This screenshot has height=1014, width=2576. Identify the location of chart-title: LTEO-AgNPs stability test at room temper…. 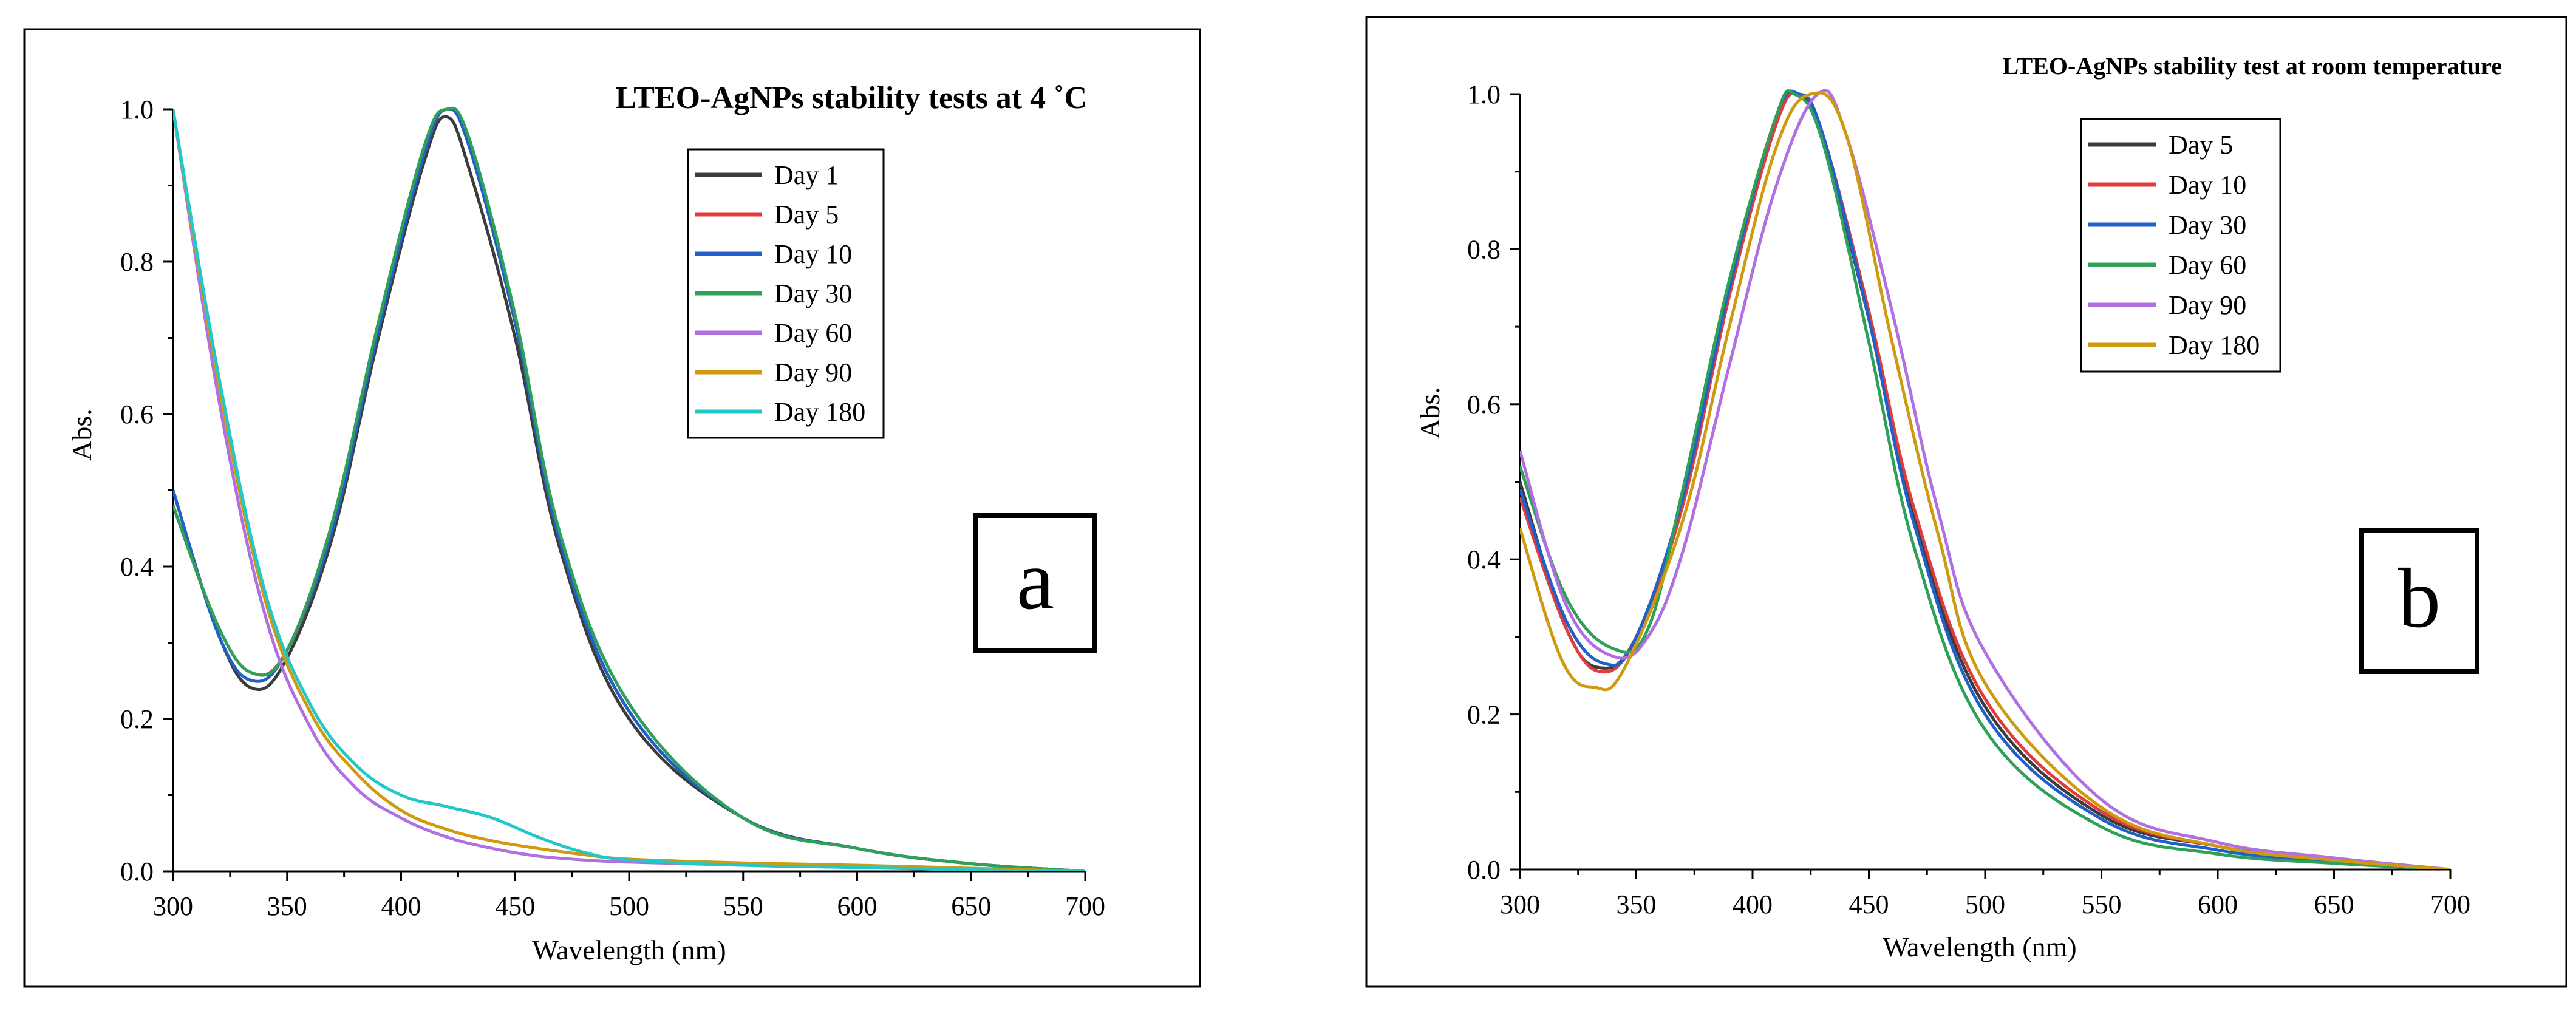
(2253, 66).